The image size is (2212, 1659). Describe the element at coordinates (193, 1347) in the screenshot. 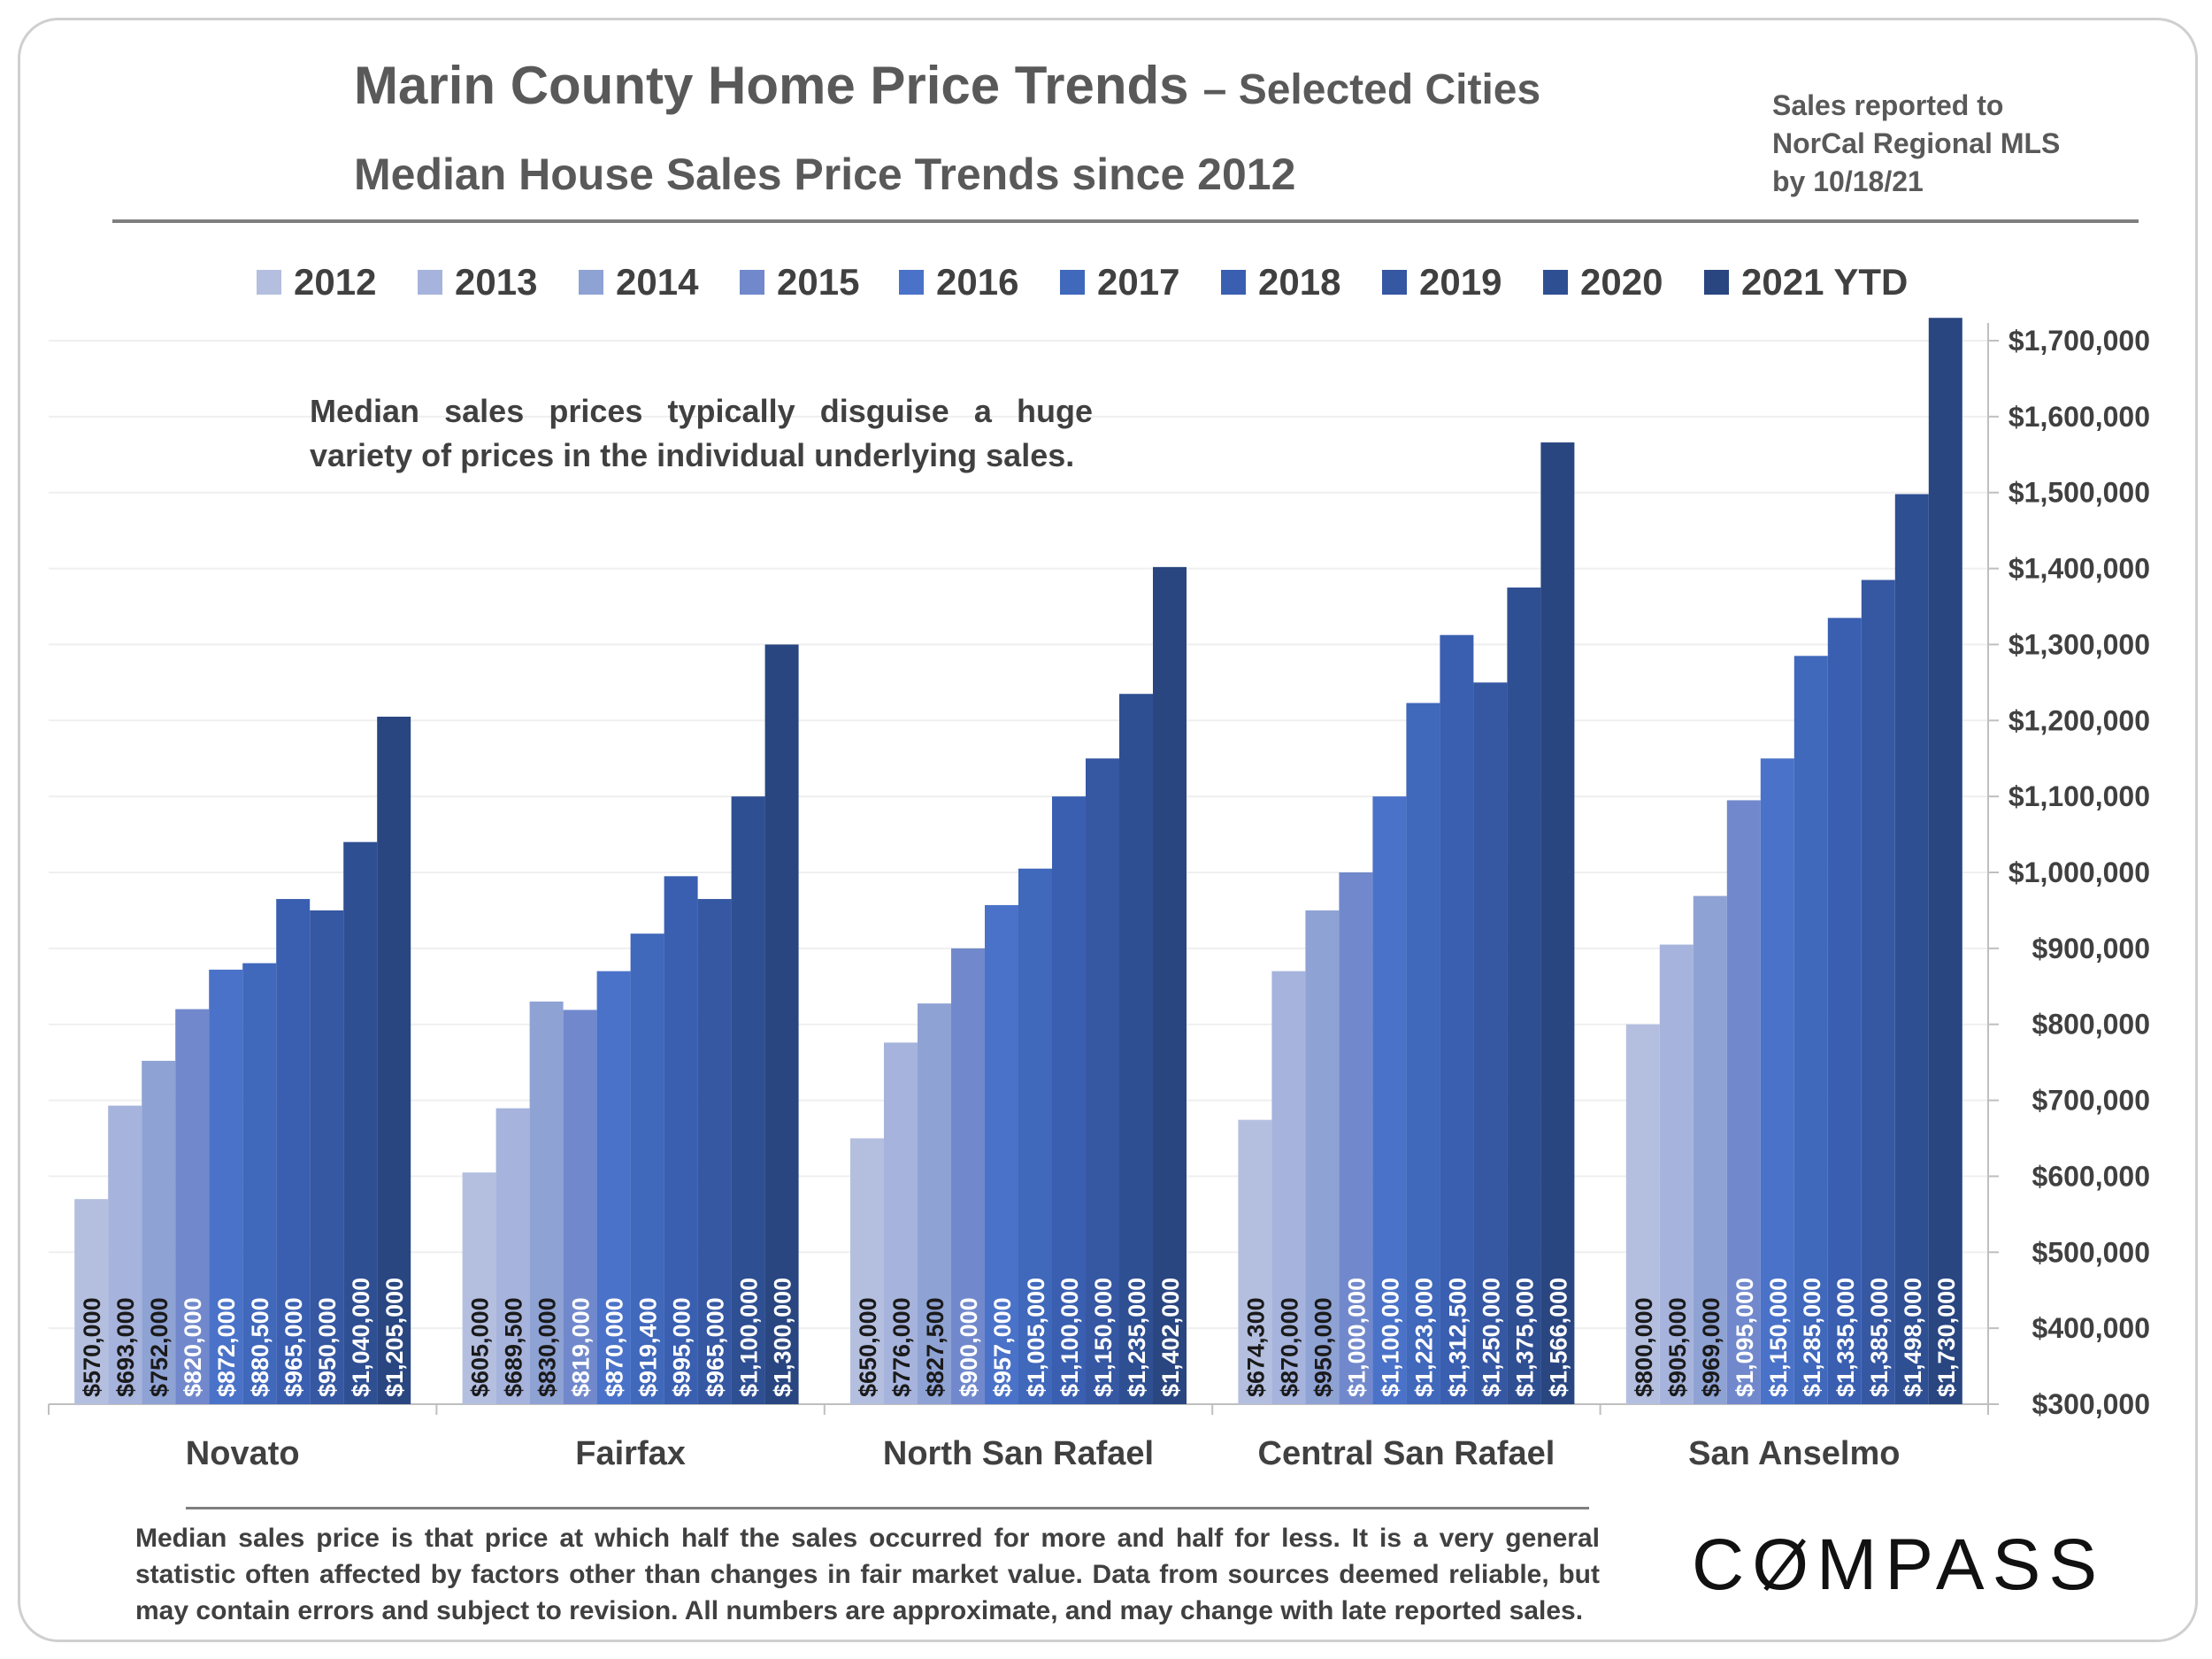

I see `data-label: $820,000` at that location.